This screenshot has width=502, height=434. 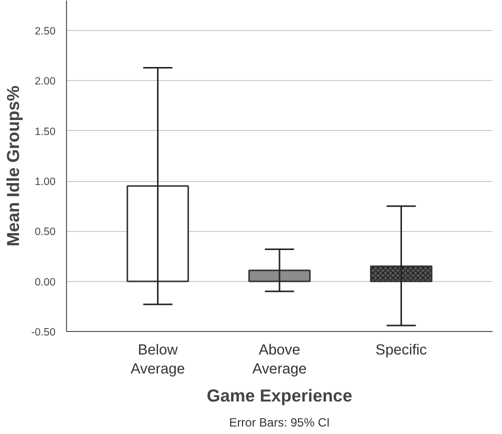 What do you see at coordinates (45, 232) in the screenshot?
I see `y-tick-label: 0.50` at bounding box center [45, 232].